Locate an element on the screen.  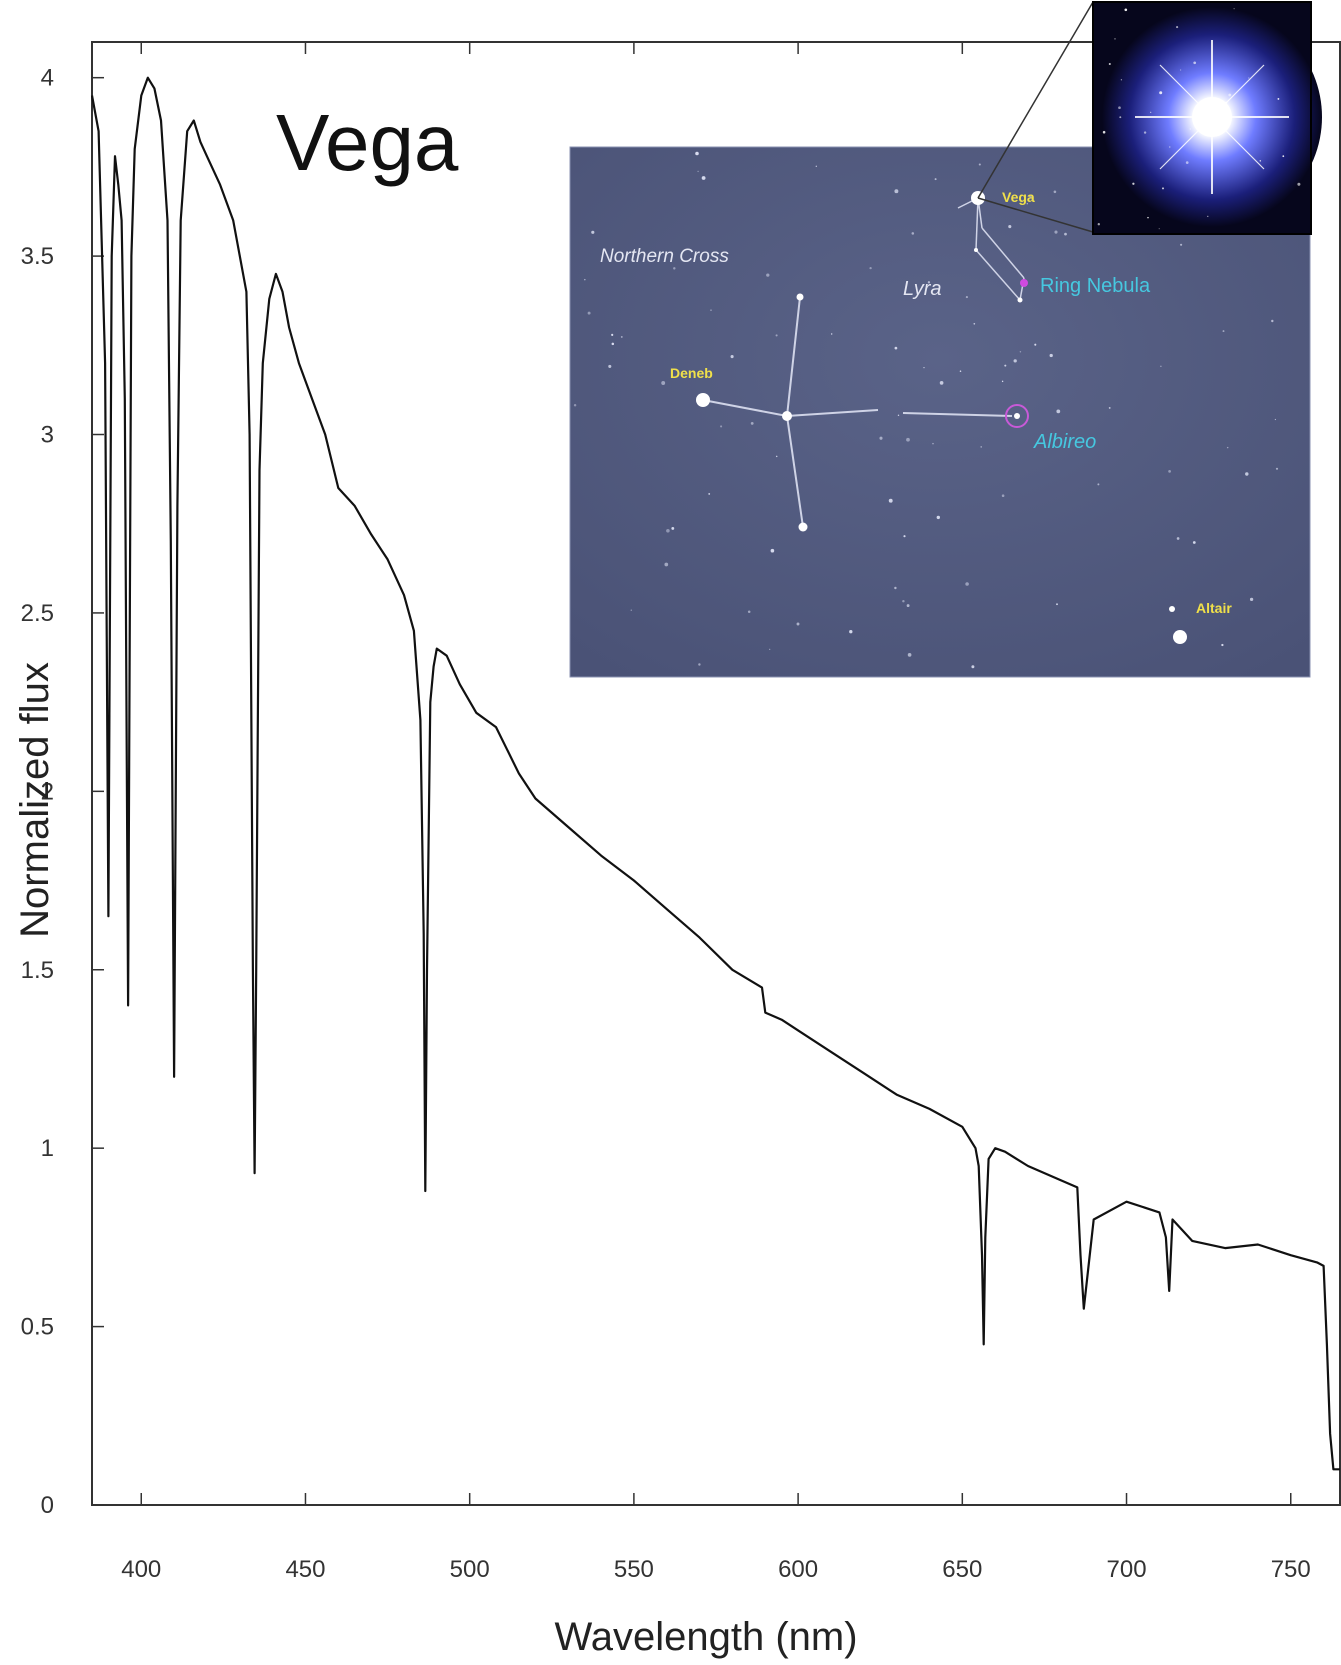
labelled-stars is located at coordinates (941, 417).